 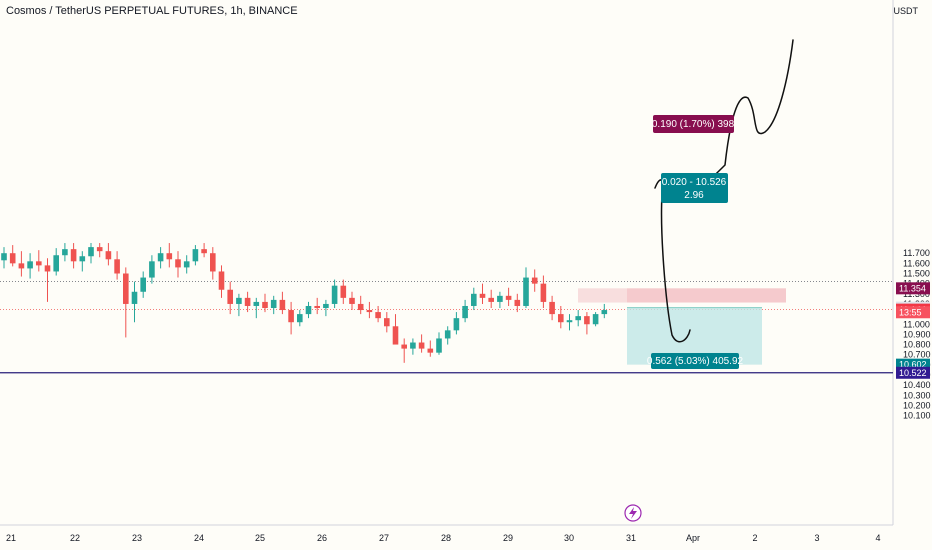 What do you see at coordinates (917, 355) in the screenshot?
I see `y-tick-label: 10.700` at bounding box center [917, 355].